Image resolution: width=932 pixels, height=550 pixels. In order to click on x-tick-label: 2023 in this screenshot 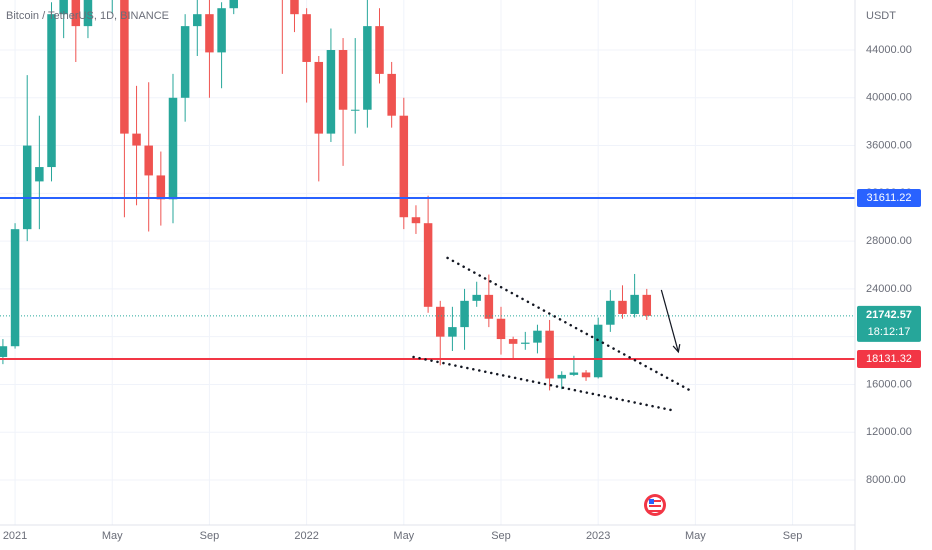, I will do `click(598, 536)`.